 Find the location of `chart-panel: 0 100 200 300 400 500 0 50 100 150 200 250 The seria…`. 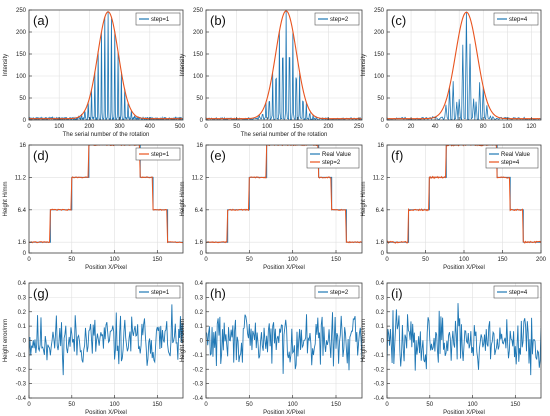

chart-panel: 0 100 200 300 400 500 0 50 100 150 200 250 The seria… is located at coordinates (94, 73).